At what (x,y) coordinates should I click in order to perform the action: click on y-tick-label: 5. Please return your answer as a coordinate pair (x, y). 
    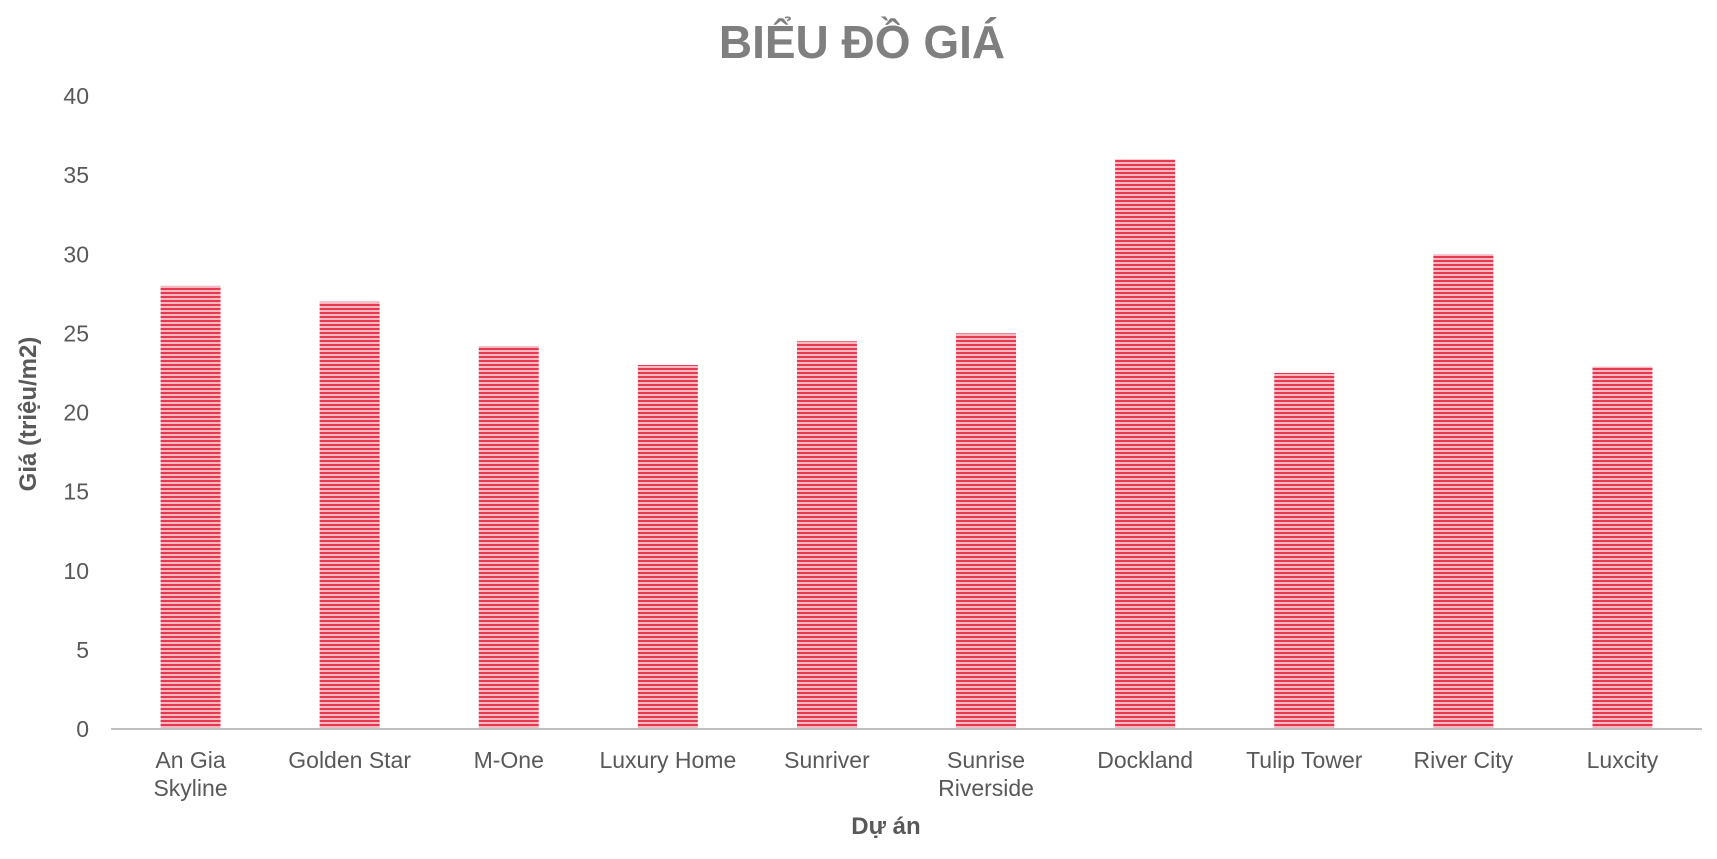
    Looking at the image, I should click on (82, 650).